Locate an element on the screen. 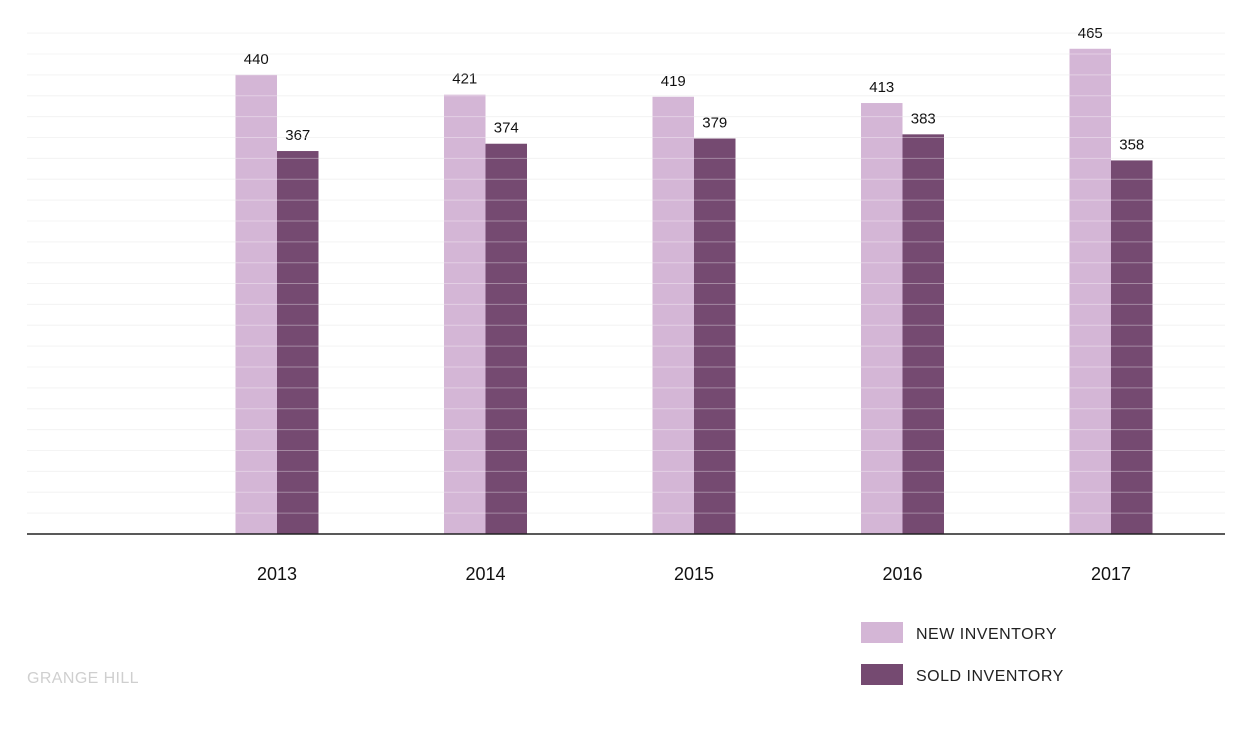  bar-new-inventory-2017 is located at coordinates (1090, 291).